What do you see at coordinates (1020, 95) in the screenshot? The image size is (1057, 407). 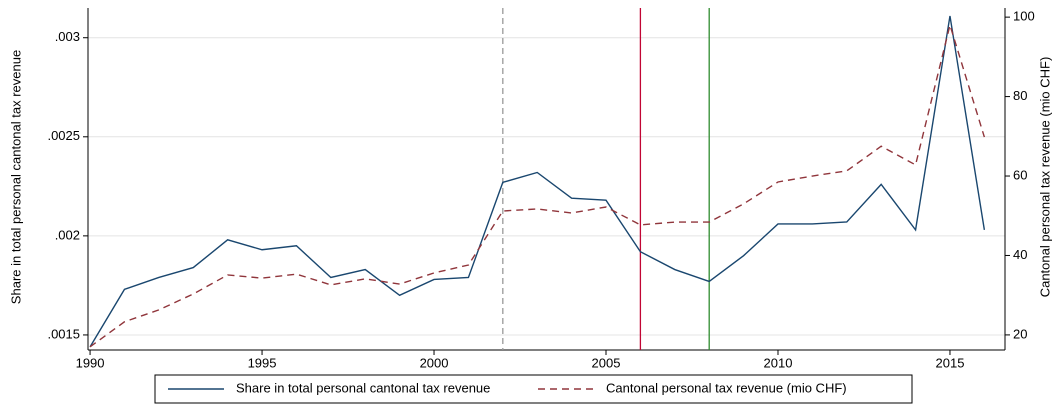 I see `y2-tick-label: 80` at bounding box center [1020, 95].